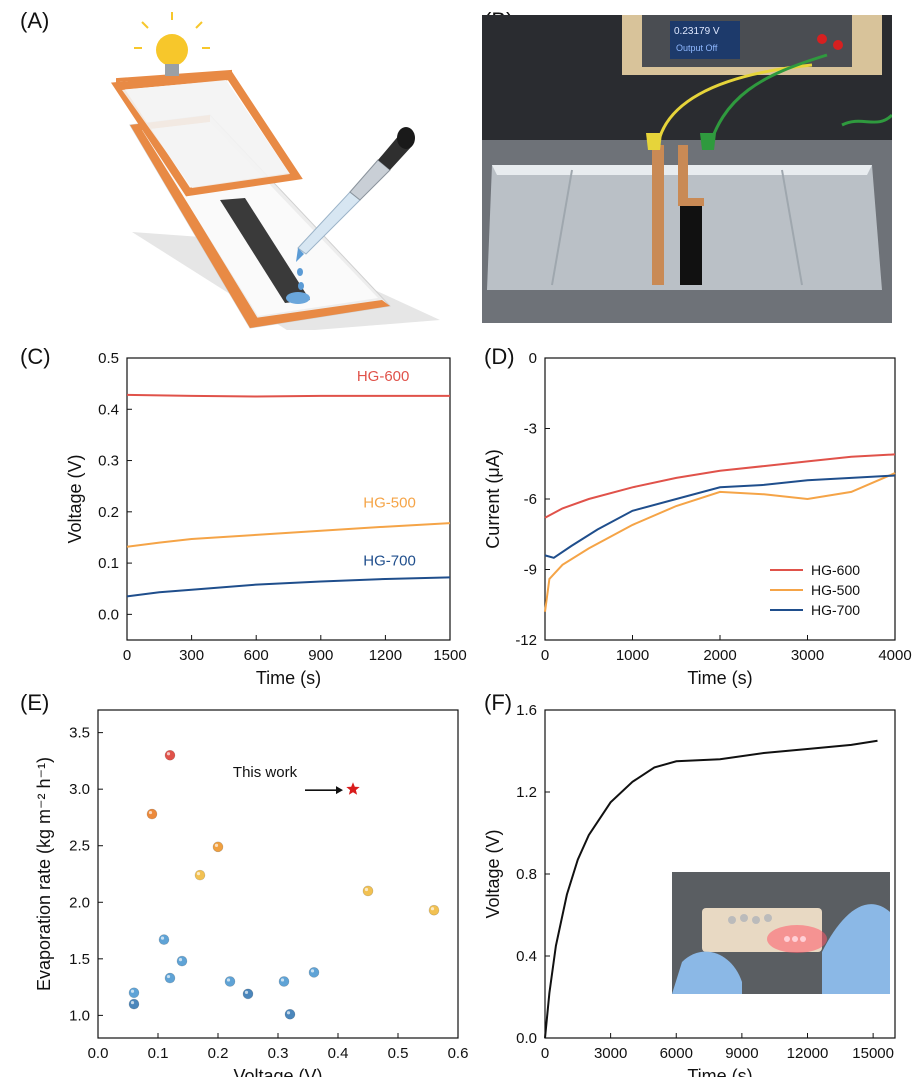 Image resolution: width=919 pixels, height=1077 pixels. Describe the element at coordinates (526, 956) in the screenshot. I see `y-tick-label-f: 0.4` at that location.